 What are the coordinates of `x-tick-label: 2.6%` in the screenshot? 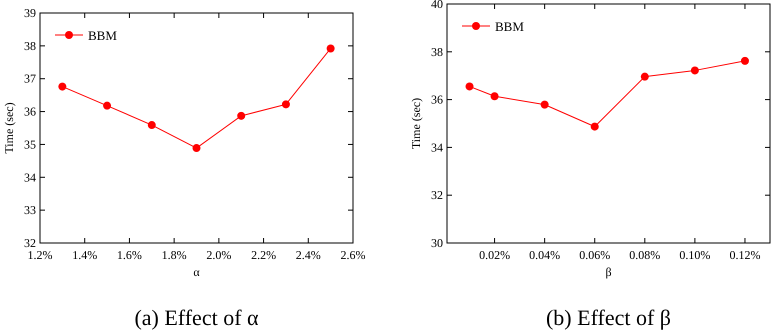 It's located at (353, 255).